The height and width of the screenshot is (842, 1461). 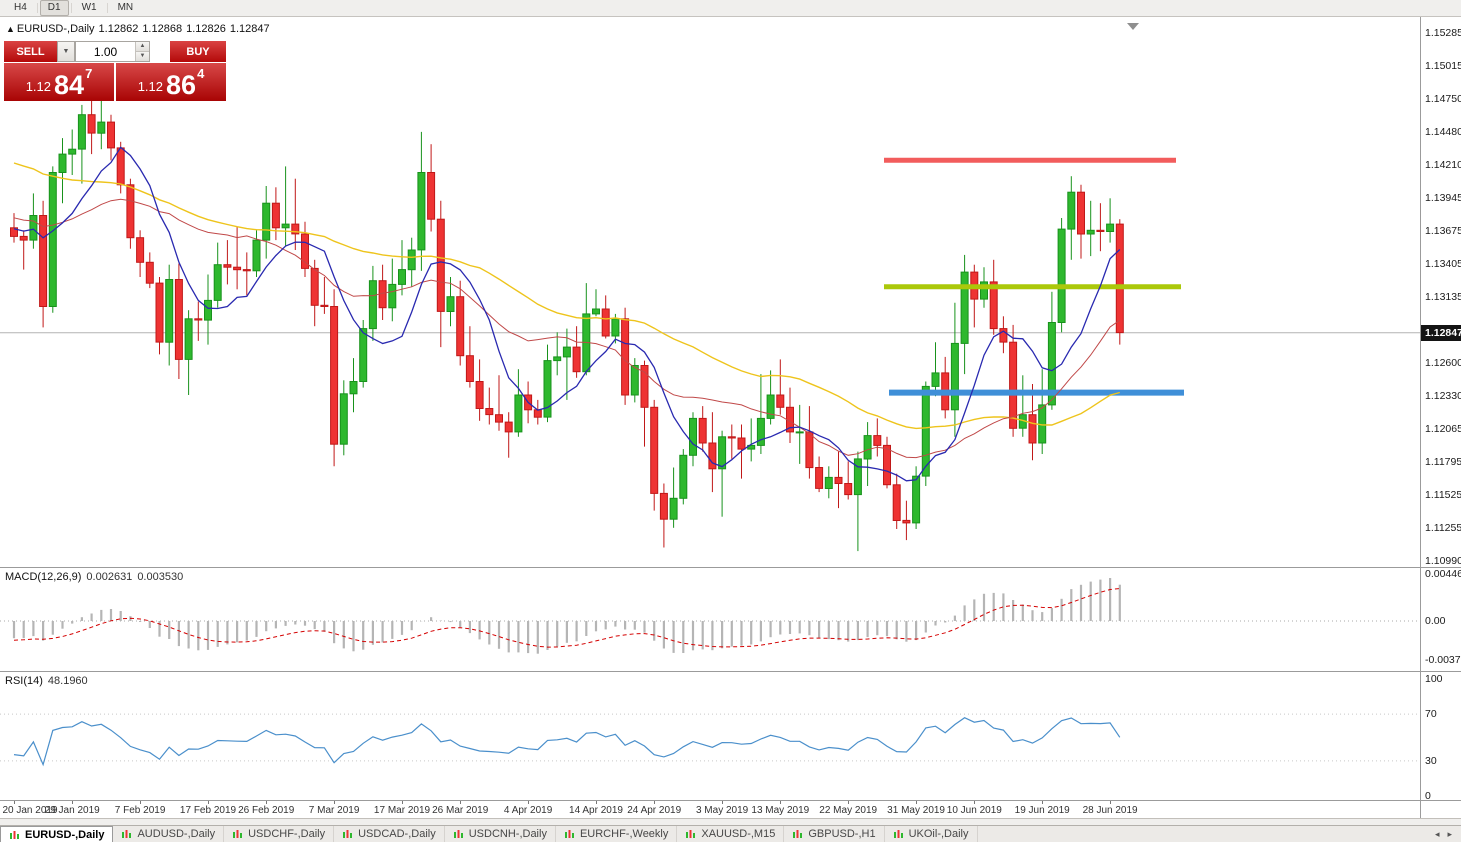 I want to click on date-axis-label: 22 May 2019, so click(x=848, y=810).